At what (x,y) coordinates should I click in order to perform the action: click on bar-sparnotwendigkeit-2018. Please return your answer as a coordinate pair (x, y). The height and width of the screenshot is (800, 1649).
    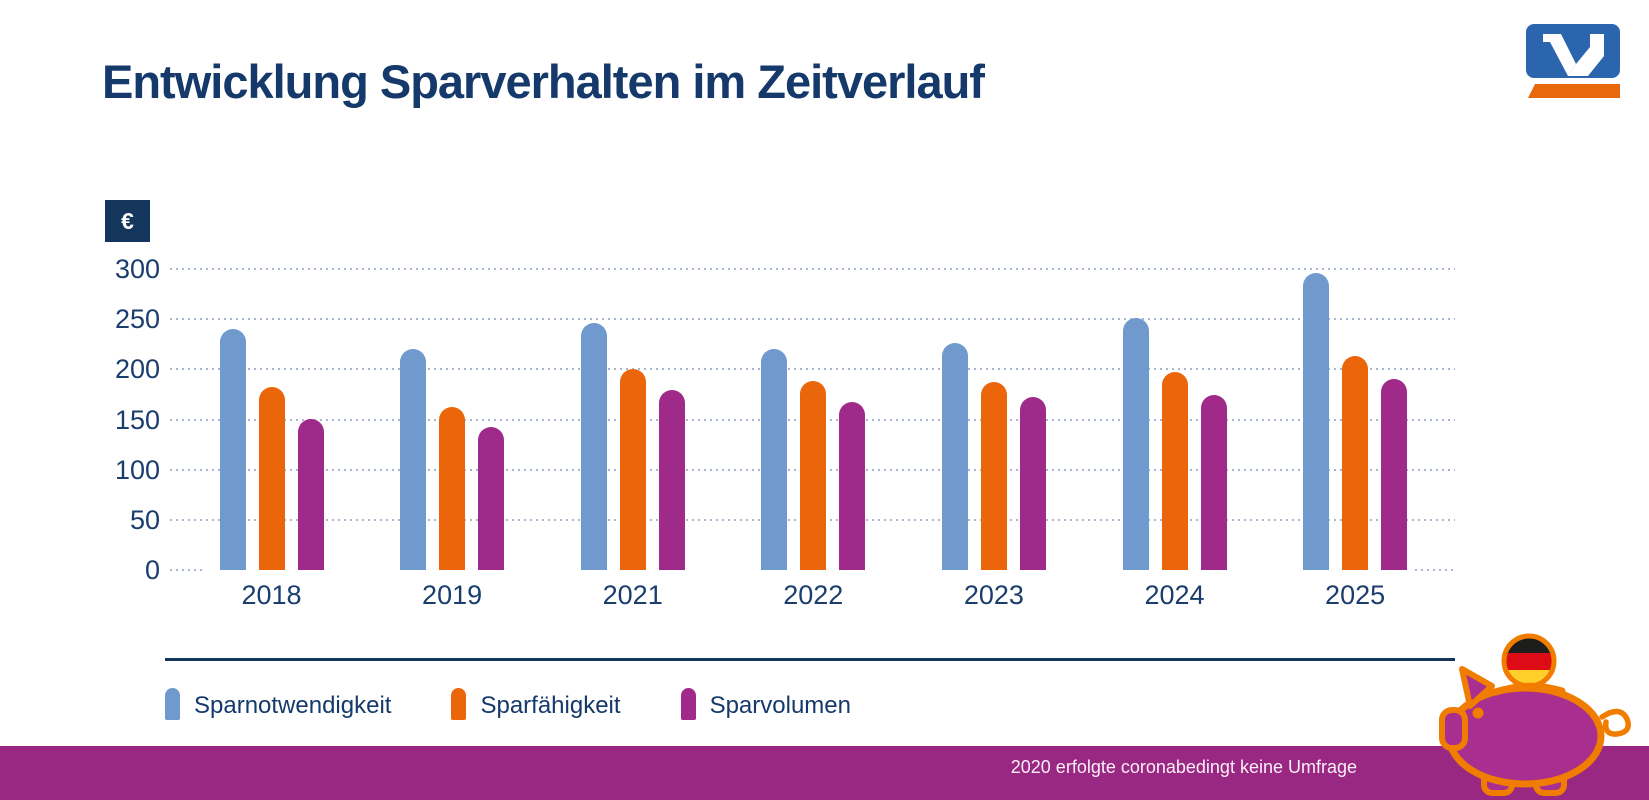
    Looking at the image, I should click on (232, 449).